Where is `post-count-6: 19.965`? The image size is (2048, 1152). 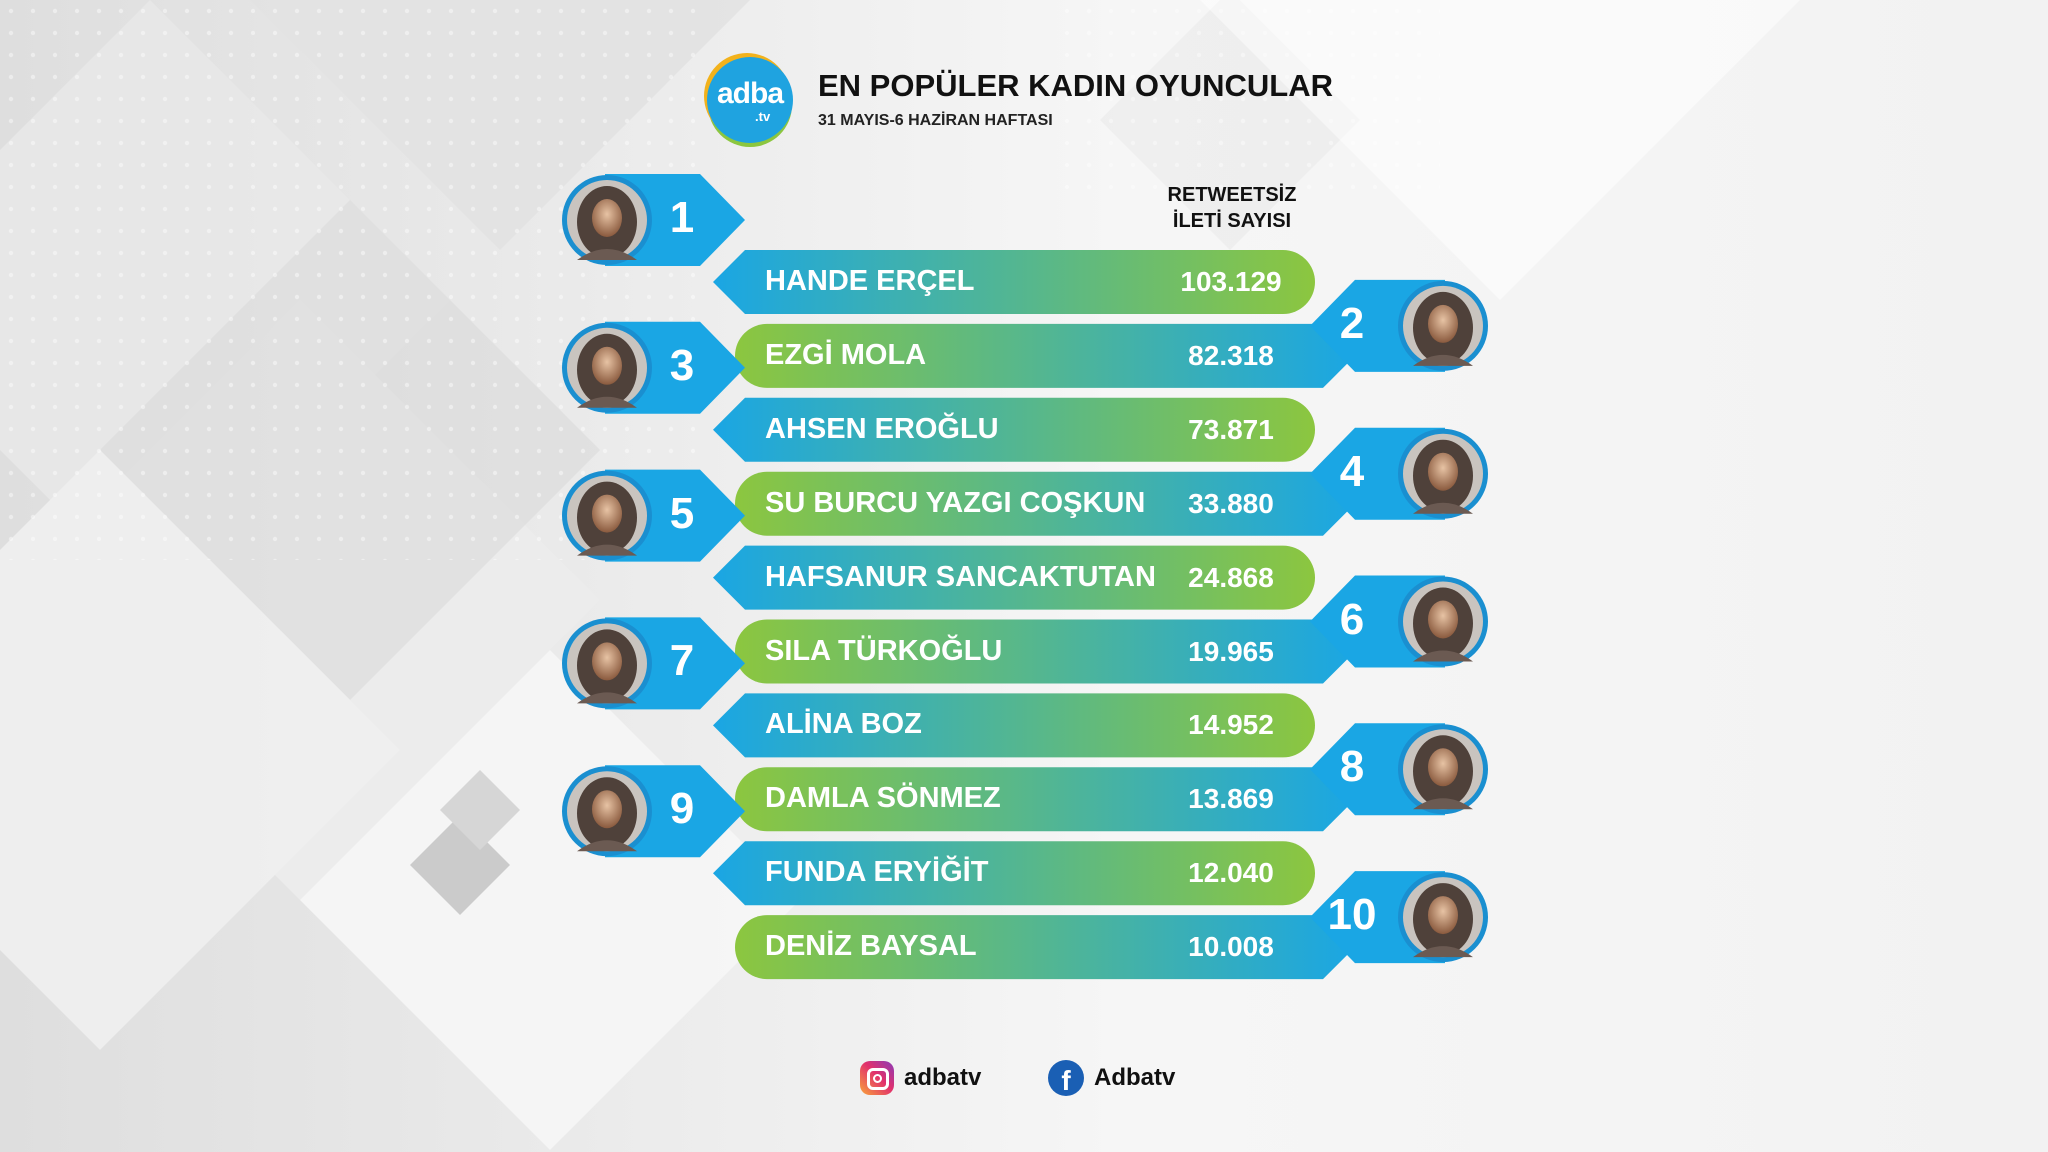 post-count-6: 19.965 is located at coordinates (1231, 651).